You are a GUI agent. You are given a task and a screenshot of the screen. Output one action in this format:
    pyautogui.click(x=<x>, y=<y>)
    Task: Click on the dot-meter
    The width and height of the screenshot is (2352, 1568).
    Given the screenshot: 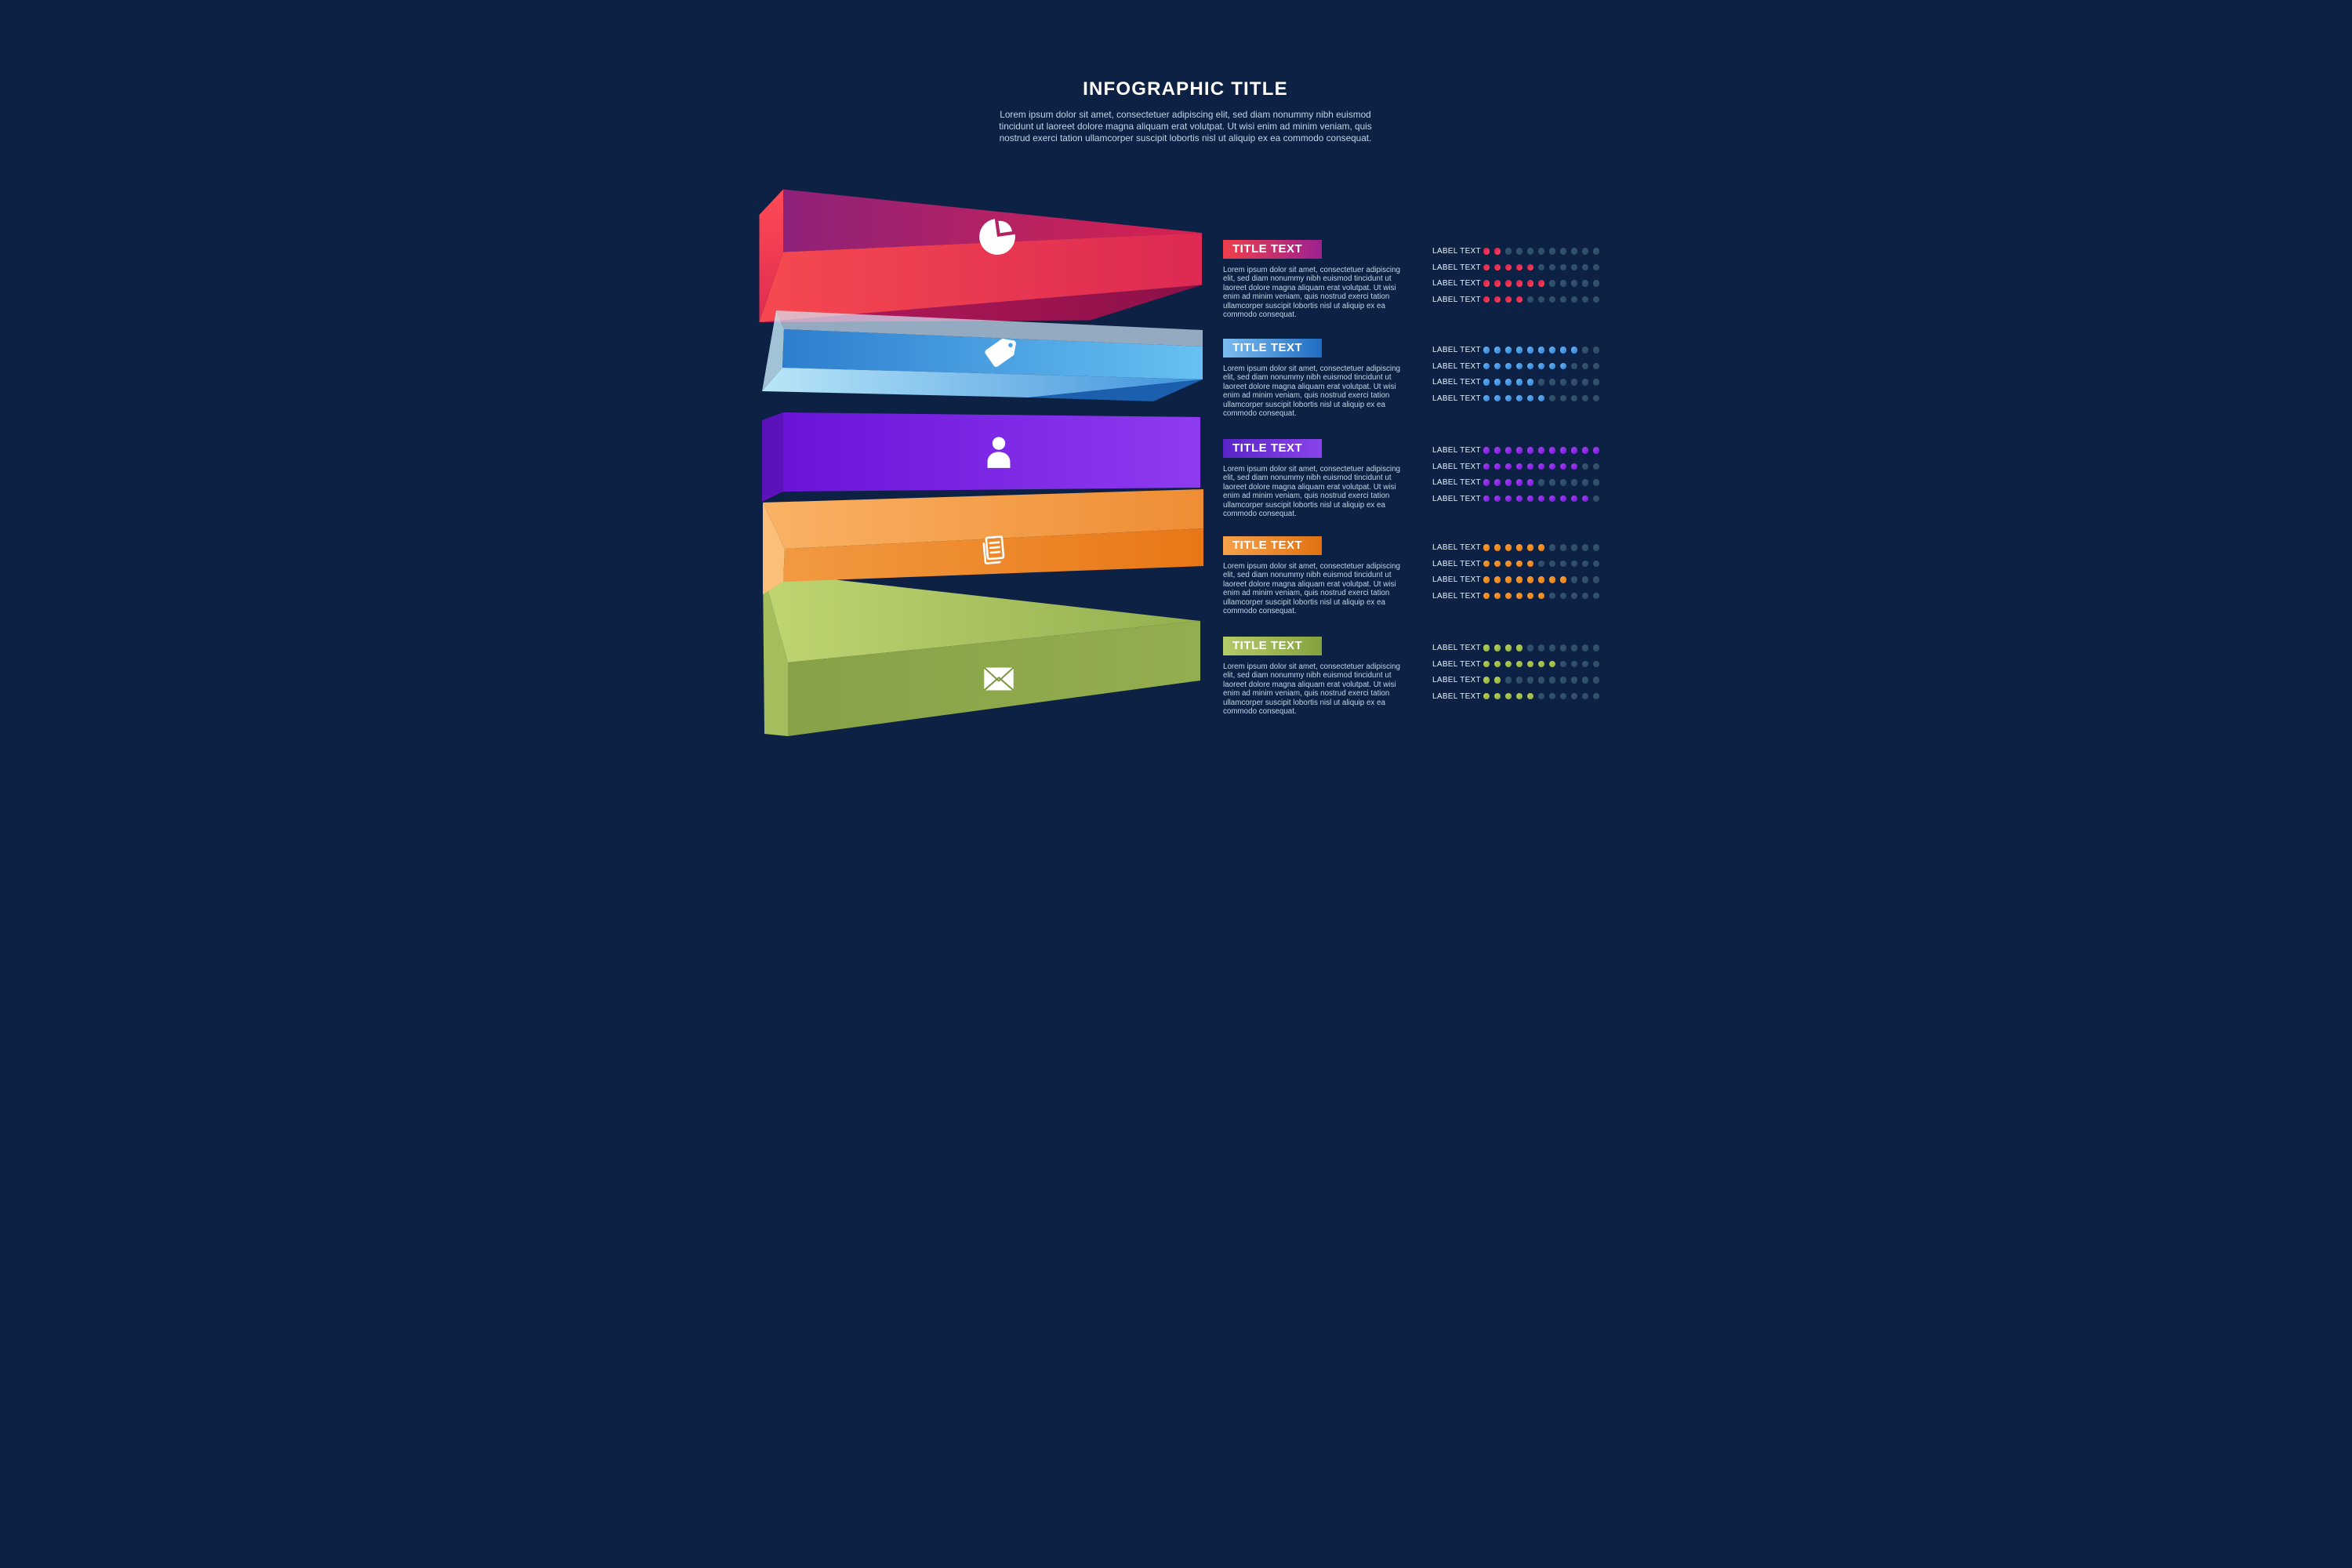 What is the action you would take?
    pyautogui.click(x=1541, y=251)
    